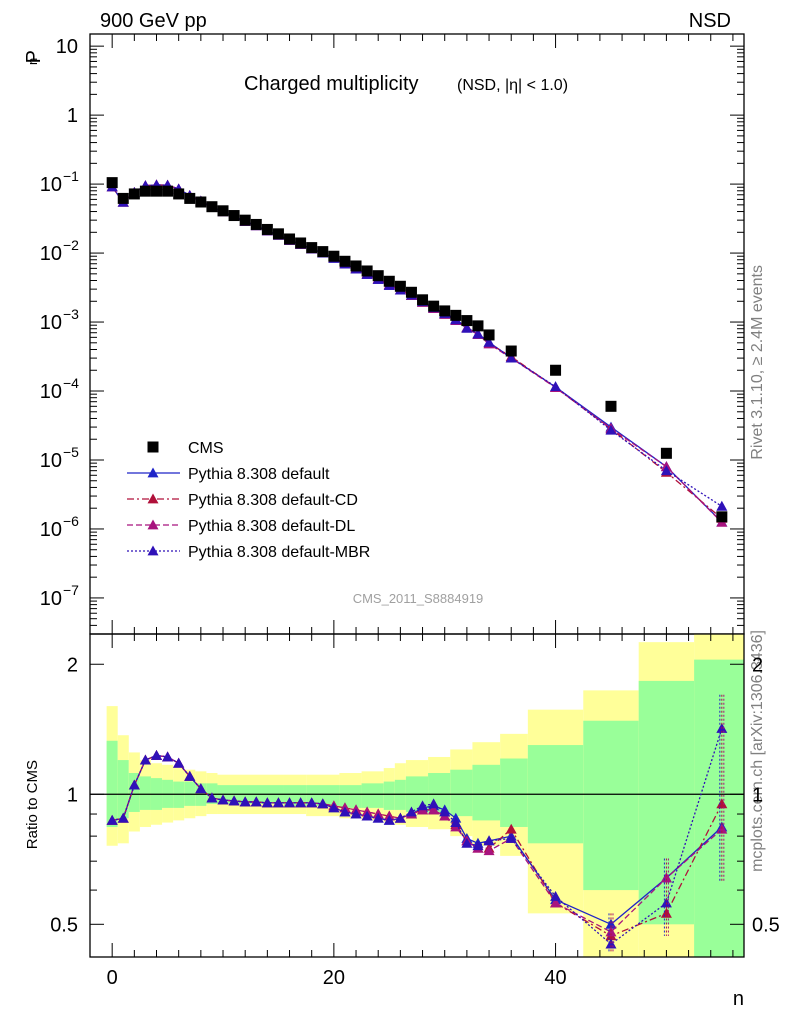 The width and height of the screenshot is (786, 1024). Describe the element at coordinates (34, 56) in the screenshot. I see `y-axis-label: P` at that location.